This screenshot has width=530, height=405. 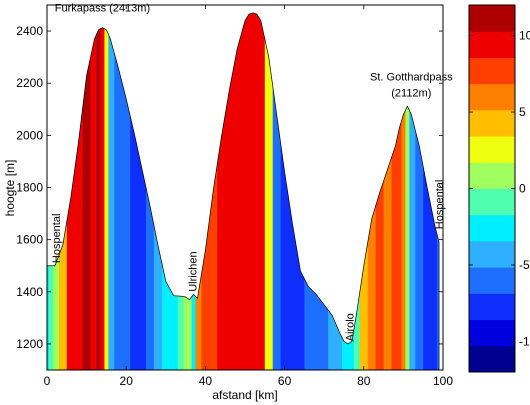 I want to click on x-axis-title: afstand [km], so click(x=244, y=395).